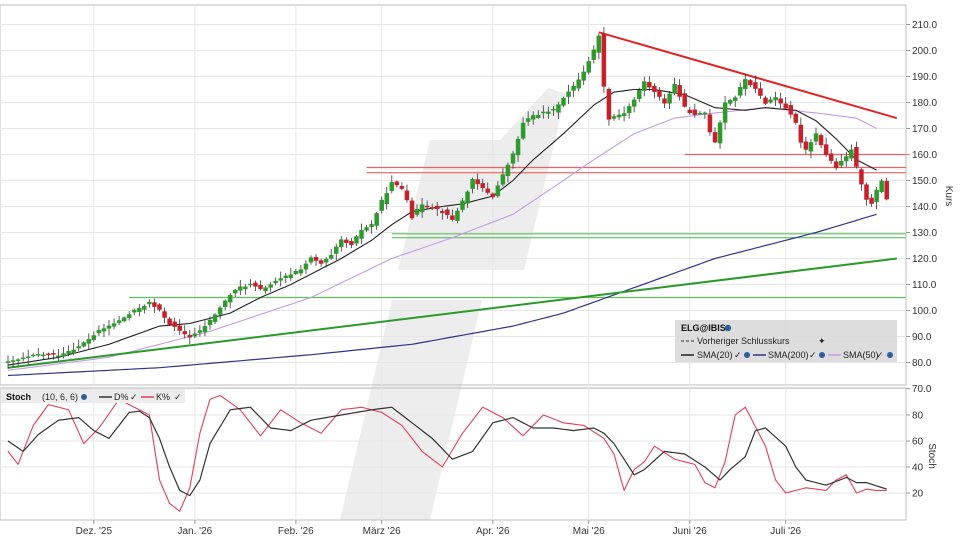 The height and width of the screenshot is (540, 960). What do you see at coordinates (924, 285) in the screenshot?
I see `price-tick-label: 110.0` at bounding box center [924, 285].